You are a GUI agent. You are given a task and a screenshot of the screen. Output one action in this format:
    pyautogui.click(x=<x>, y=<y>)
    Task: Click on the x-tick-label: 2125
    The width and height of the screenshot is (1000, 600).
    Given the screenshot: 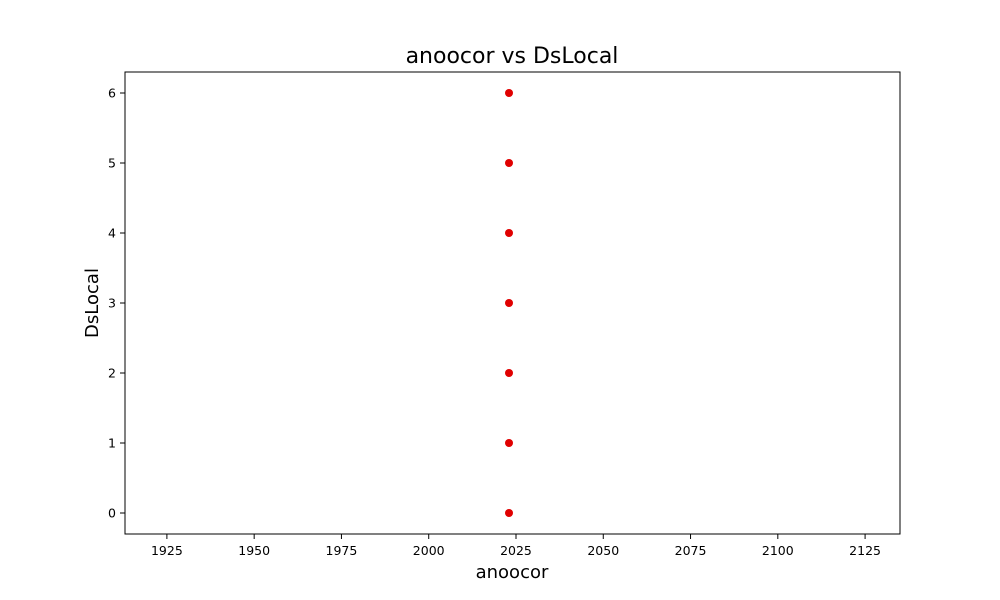 What is the action you would take?
    pyautogui.click(x=865, y=550)
    